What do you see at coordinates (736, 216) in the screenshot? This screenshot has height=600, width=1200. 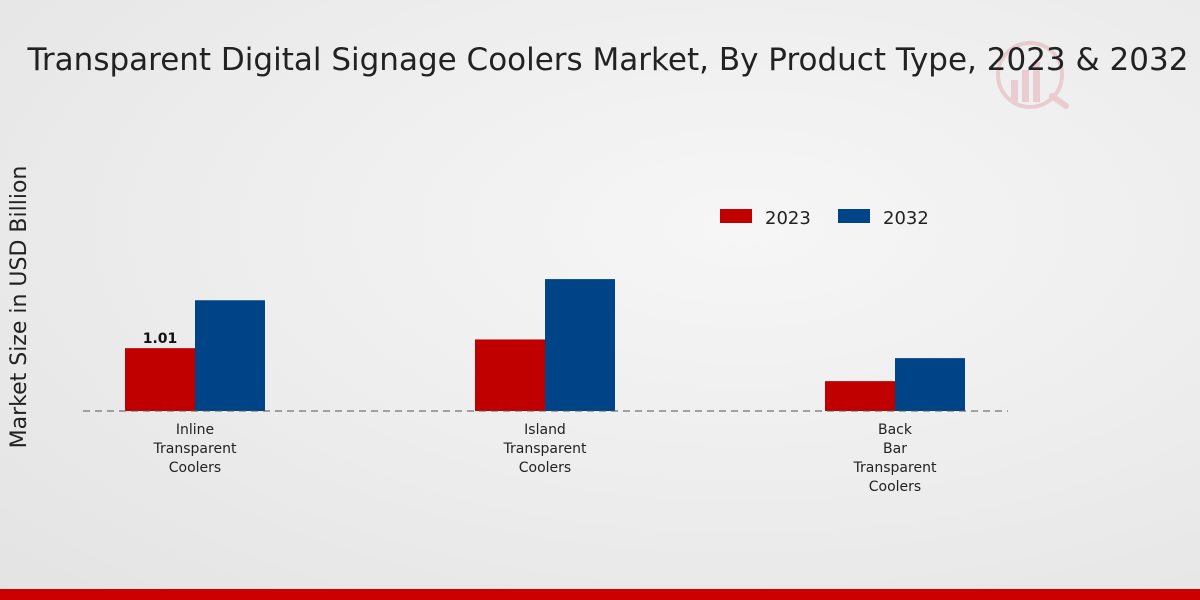 I see `legend-swatch-2023` at bounding box center [736, 216].